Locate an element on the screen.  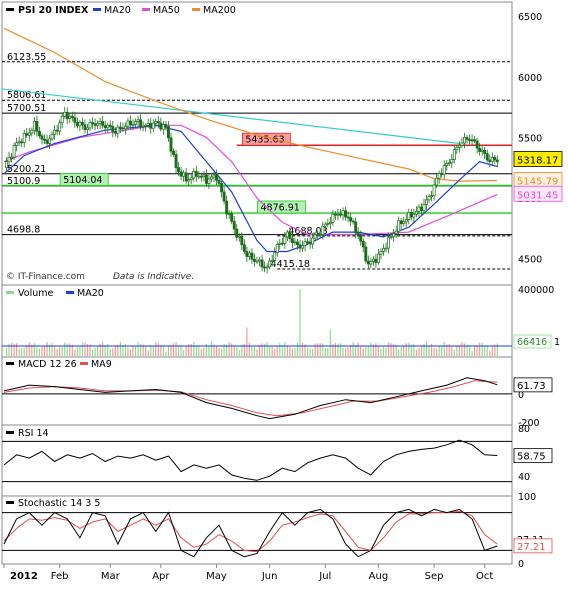
legend-swatch-vol-ma20 is located at coordinates (70, 292).